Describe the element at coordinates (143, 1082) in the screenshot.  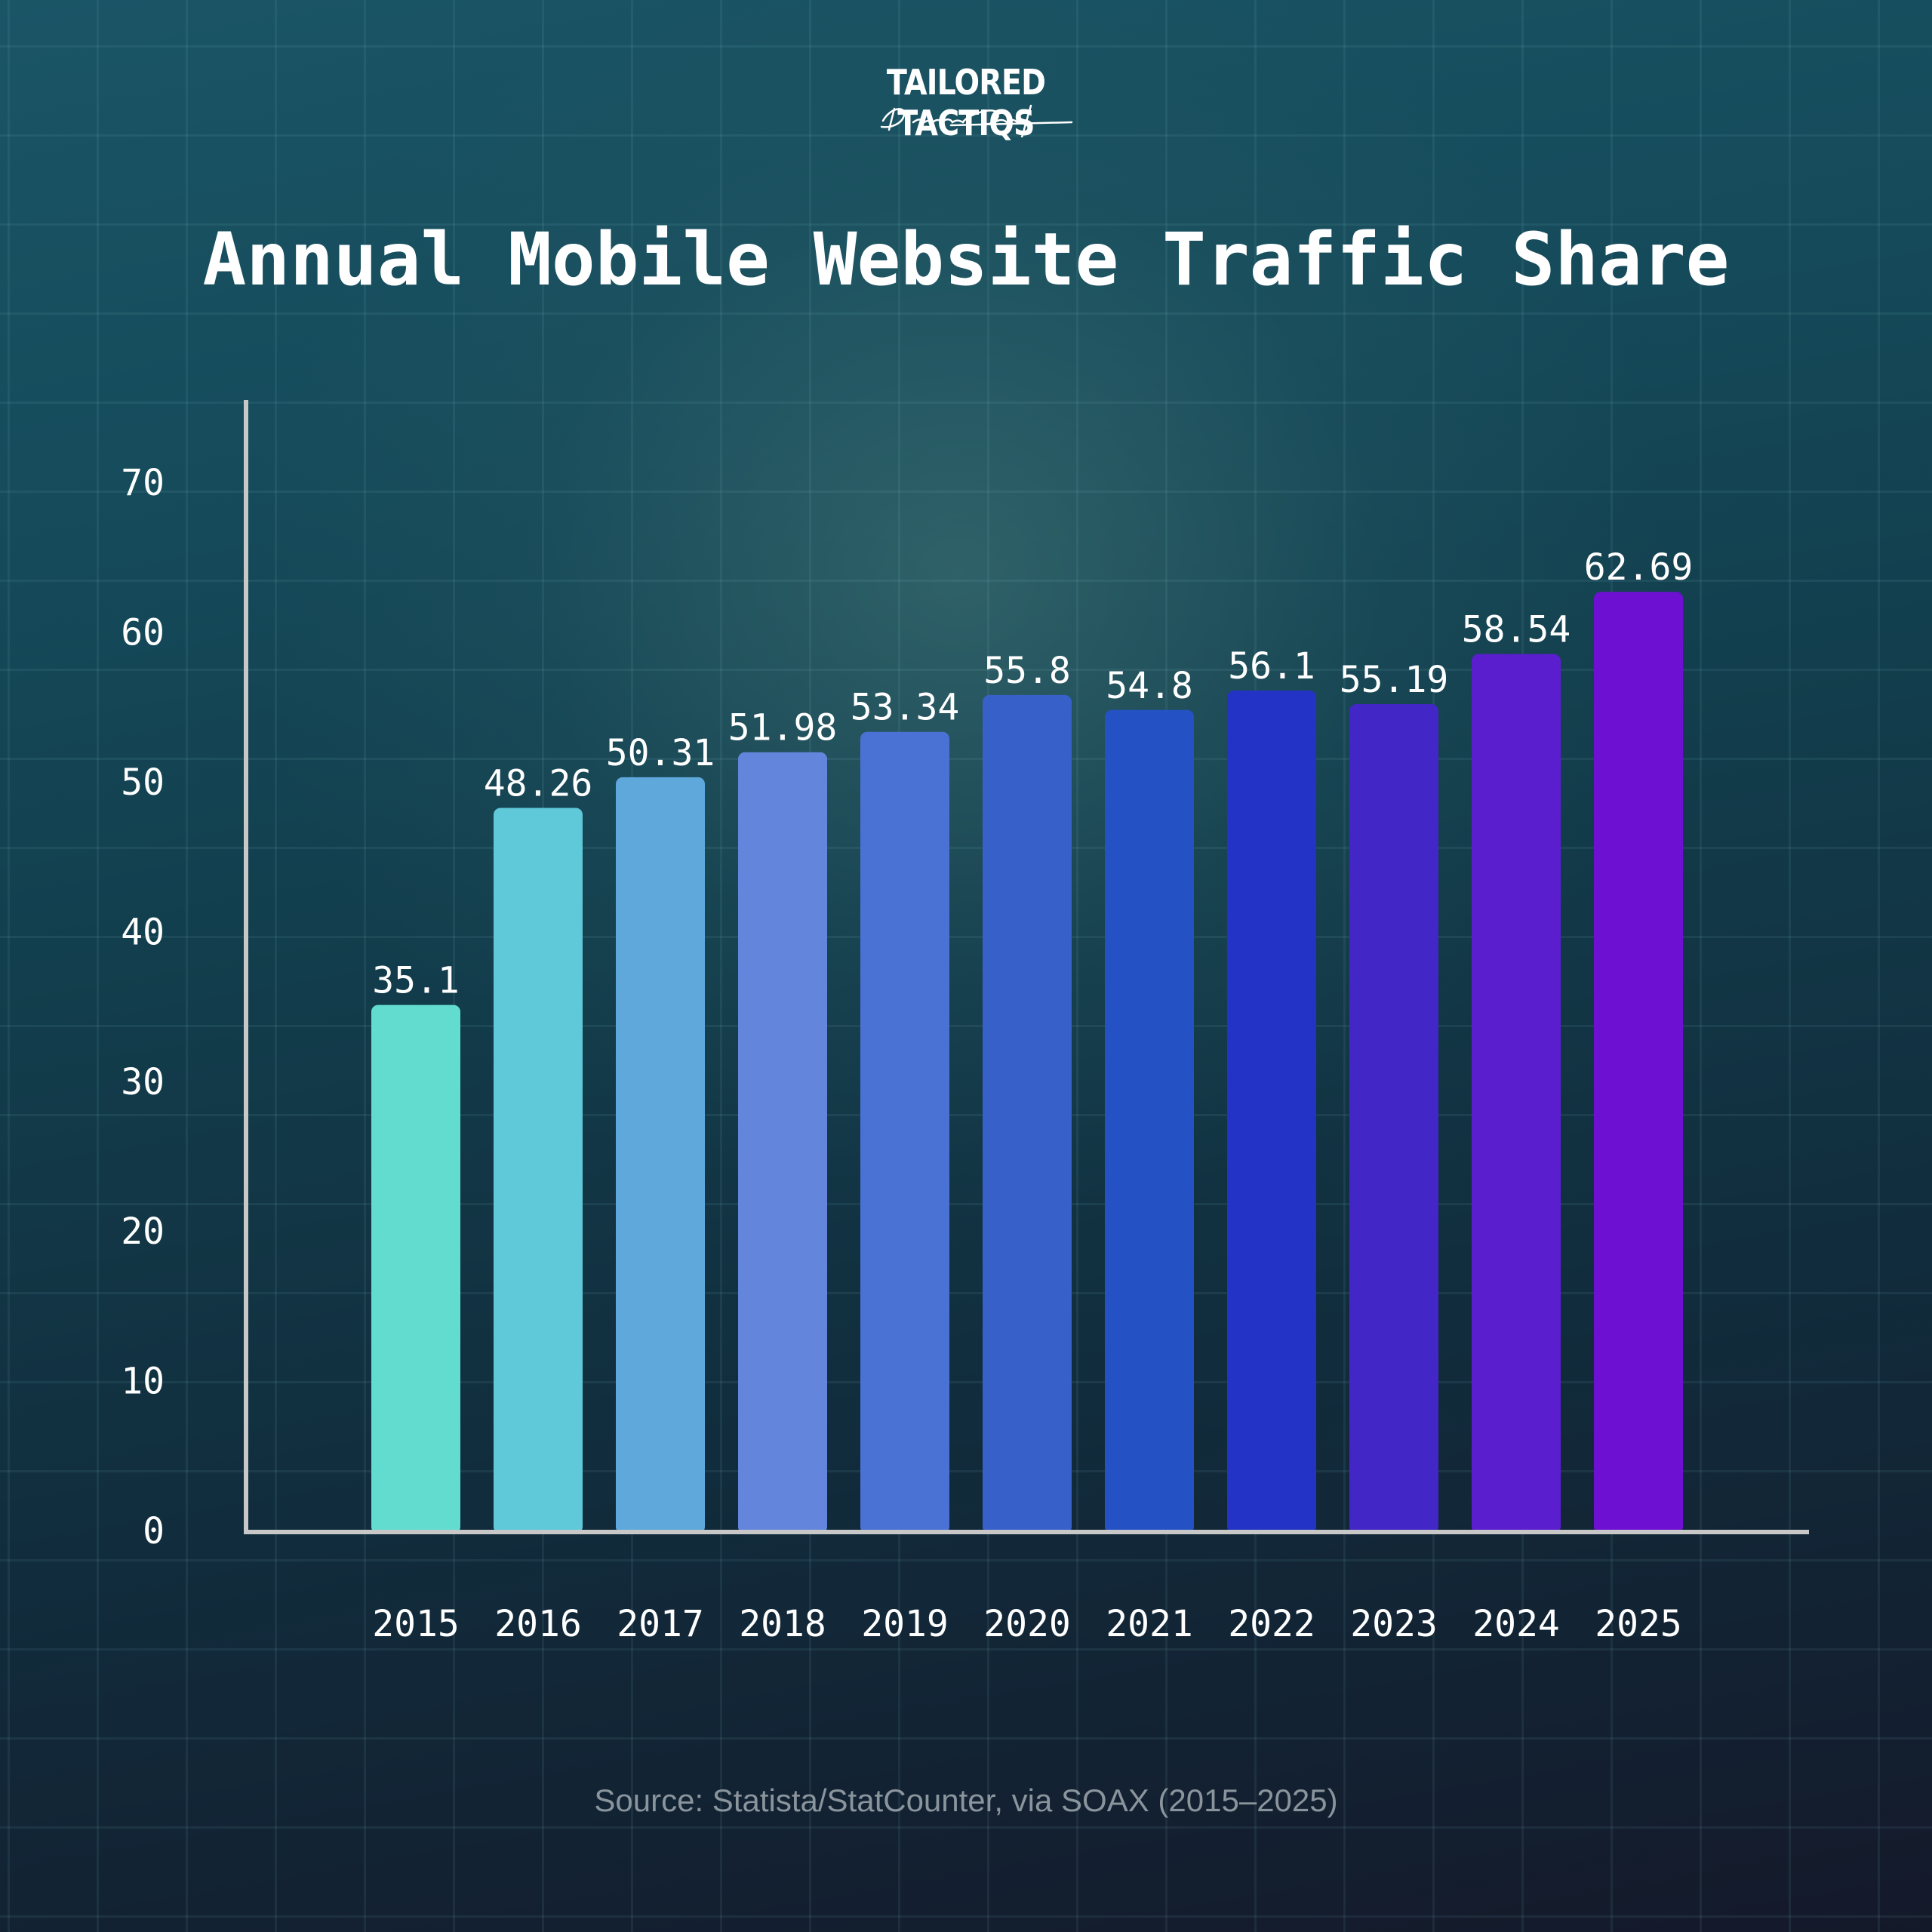
I see `y-tick-label: 30` at that location.